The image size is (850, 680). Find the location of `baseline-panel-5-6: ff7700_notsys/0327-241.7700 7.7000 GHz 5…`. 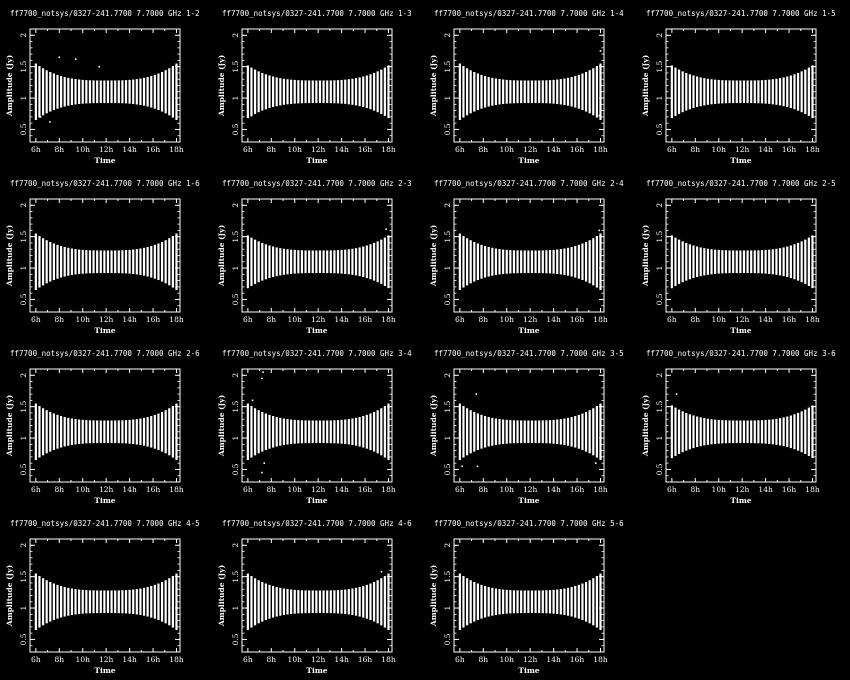

baseline-panel-5-6: ff7700_notsys/0327-241.7700 7.7000 GHz 5… is located at coordinates (530, 595).